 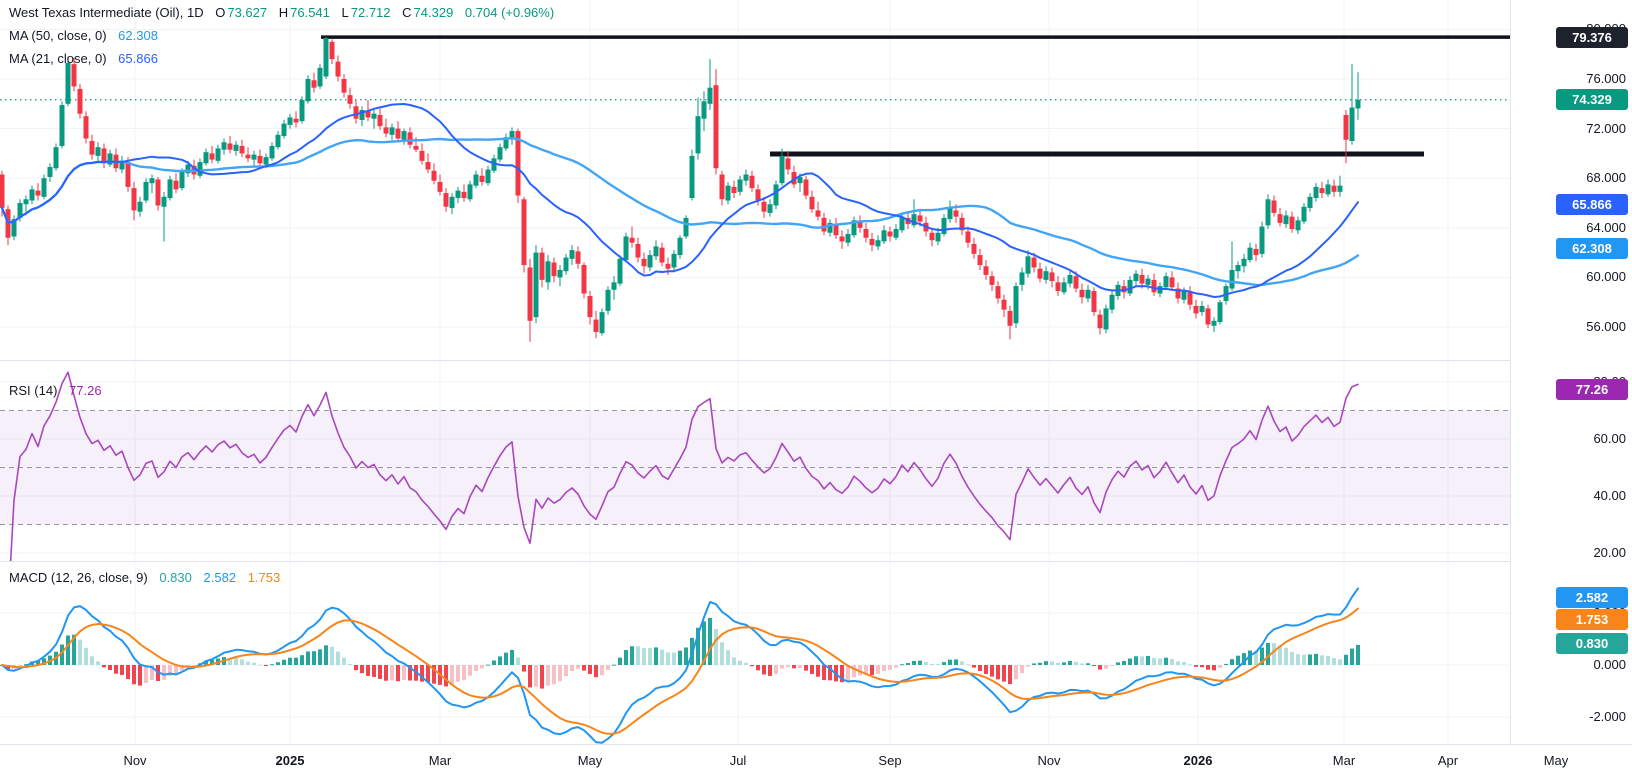 I want to click on rsi-legend-row: RSI (14) 77.26, so click(x=55, y=390).